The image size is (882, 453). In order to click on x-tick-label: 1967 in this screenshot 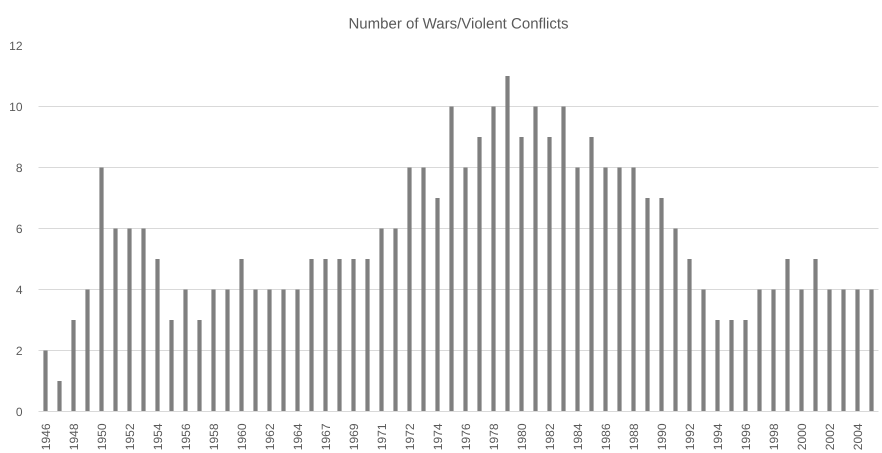, I will do `click(326, 436)`.